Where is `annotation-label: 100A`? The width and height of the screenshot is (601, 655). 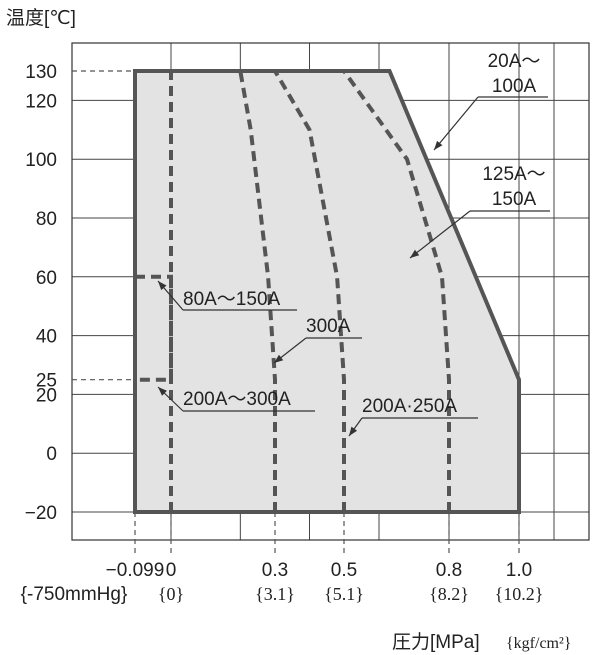
annotation-label: 100A is located at coordinates (514, 86).